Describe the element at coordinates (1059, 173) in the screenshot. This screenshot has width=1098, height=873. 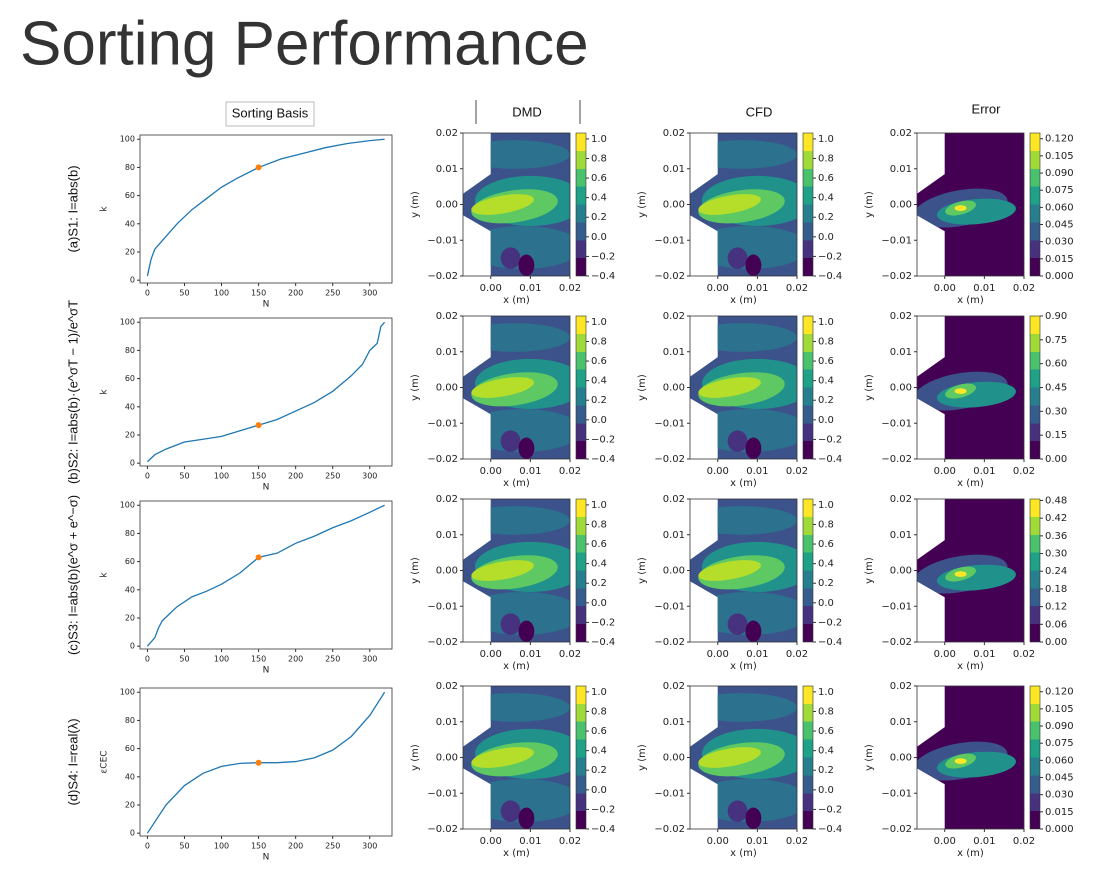
I see `colorbar-tick-label: 0.090` at that location.